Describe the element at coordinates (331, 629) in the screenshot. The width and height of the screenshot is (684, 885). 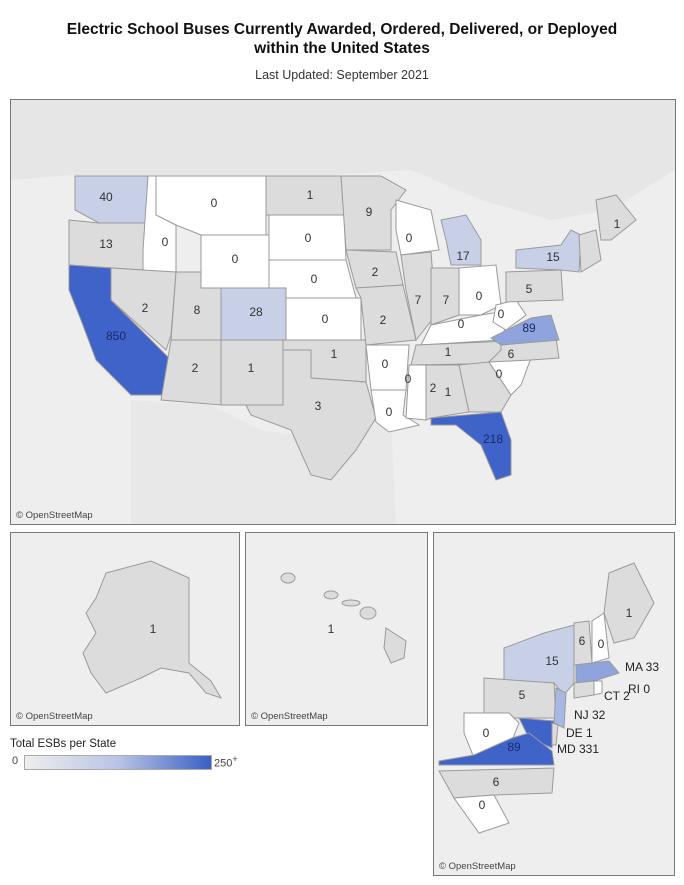
I see `hawaii-value: 1` at that location.